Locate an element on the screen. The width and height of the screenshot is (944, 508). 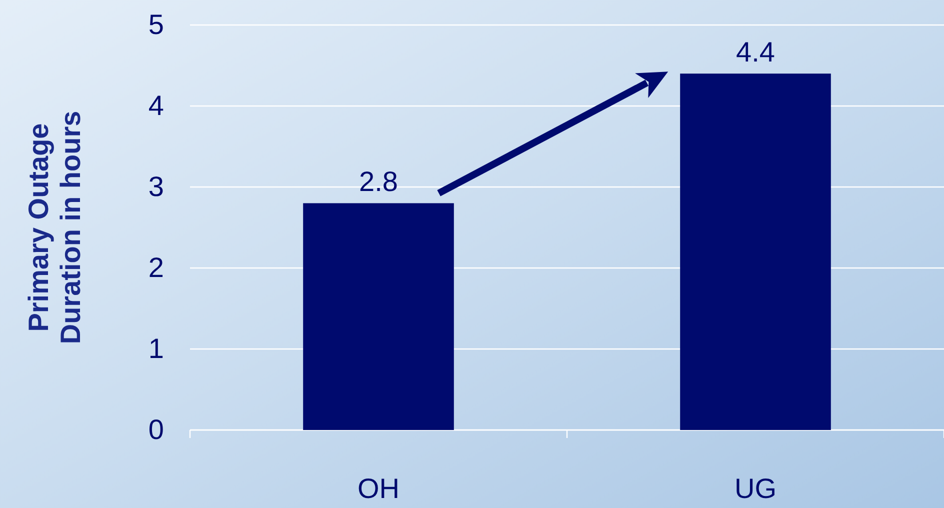
y-tick-label: 2 is located at coordinates (156, 267).